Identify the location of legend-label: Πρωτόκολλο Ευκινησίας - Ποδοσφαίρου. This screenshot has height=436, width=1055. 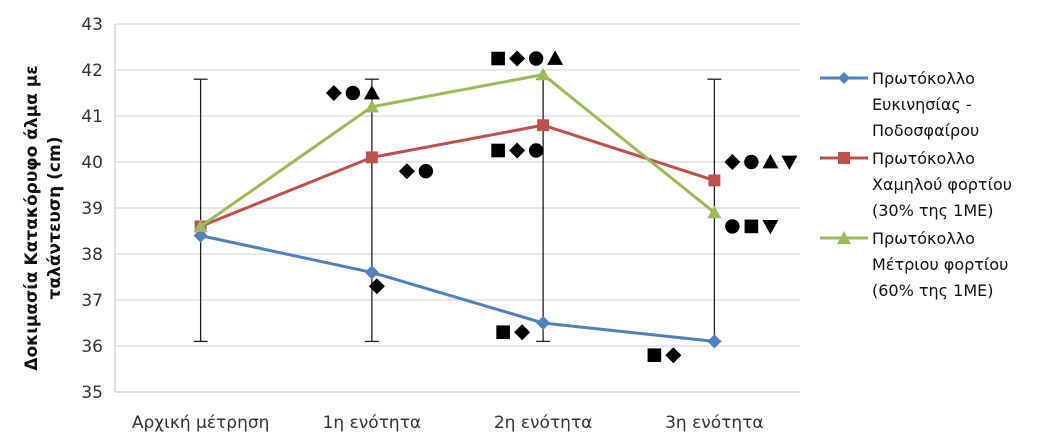
(926, 104).